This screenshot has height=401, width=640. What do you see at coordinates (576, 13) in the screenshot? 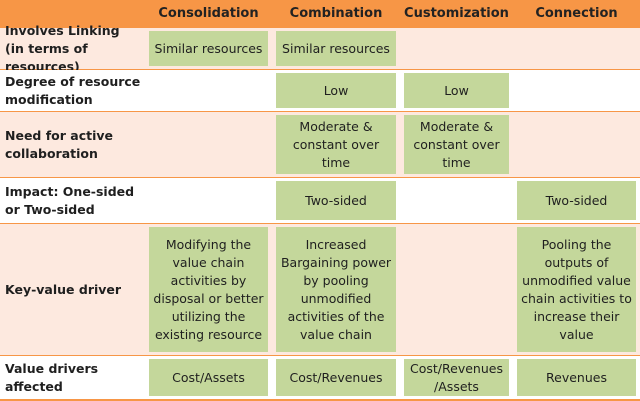
I see `column-header: Connection` at bounding box center [576, 13].